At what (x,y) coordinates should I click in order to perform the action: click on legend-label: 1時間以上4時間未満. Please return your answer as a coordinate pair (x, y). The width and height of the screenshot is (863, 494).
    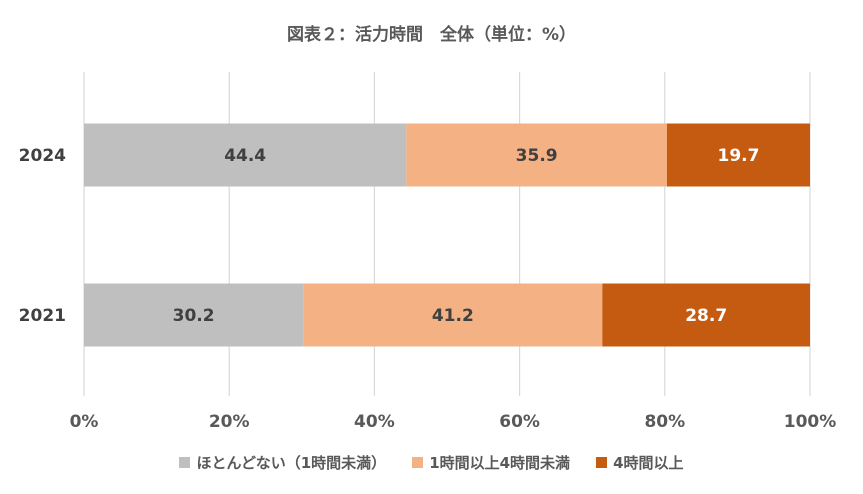
    Looking at the image, I should click on (500, 463).